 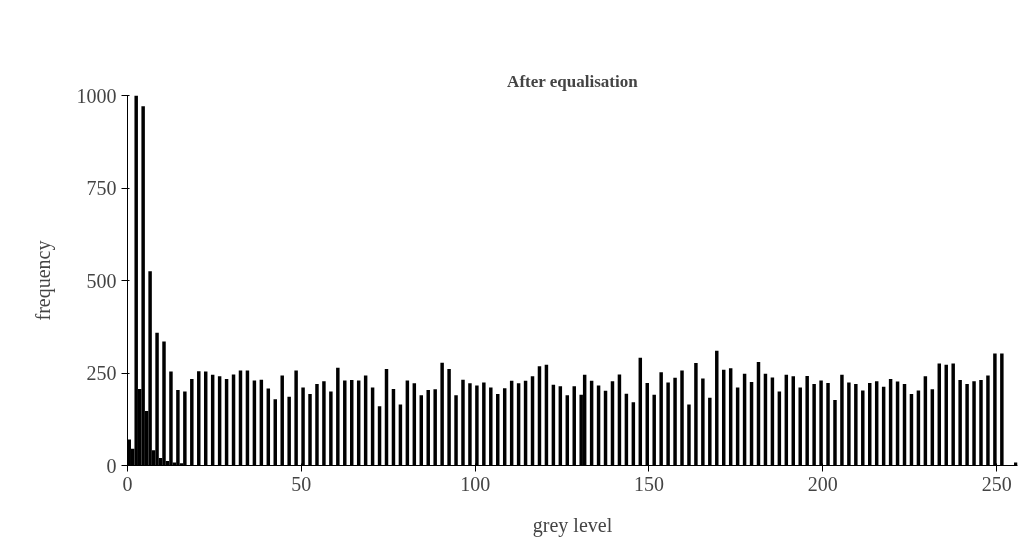 What do you see at coordinates (96, 95) in the screenshot?
I see `y-tick-label: 1000` at bounding box center [96, 95].